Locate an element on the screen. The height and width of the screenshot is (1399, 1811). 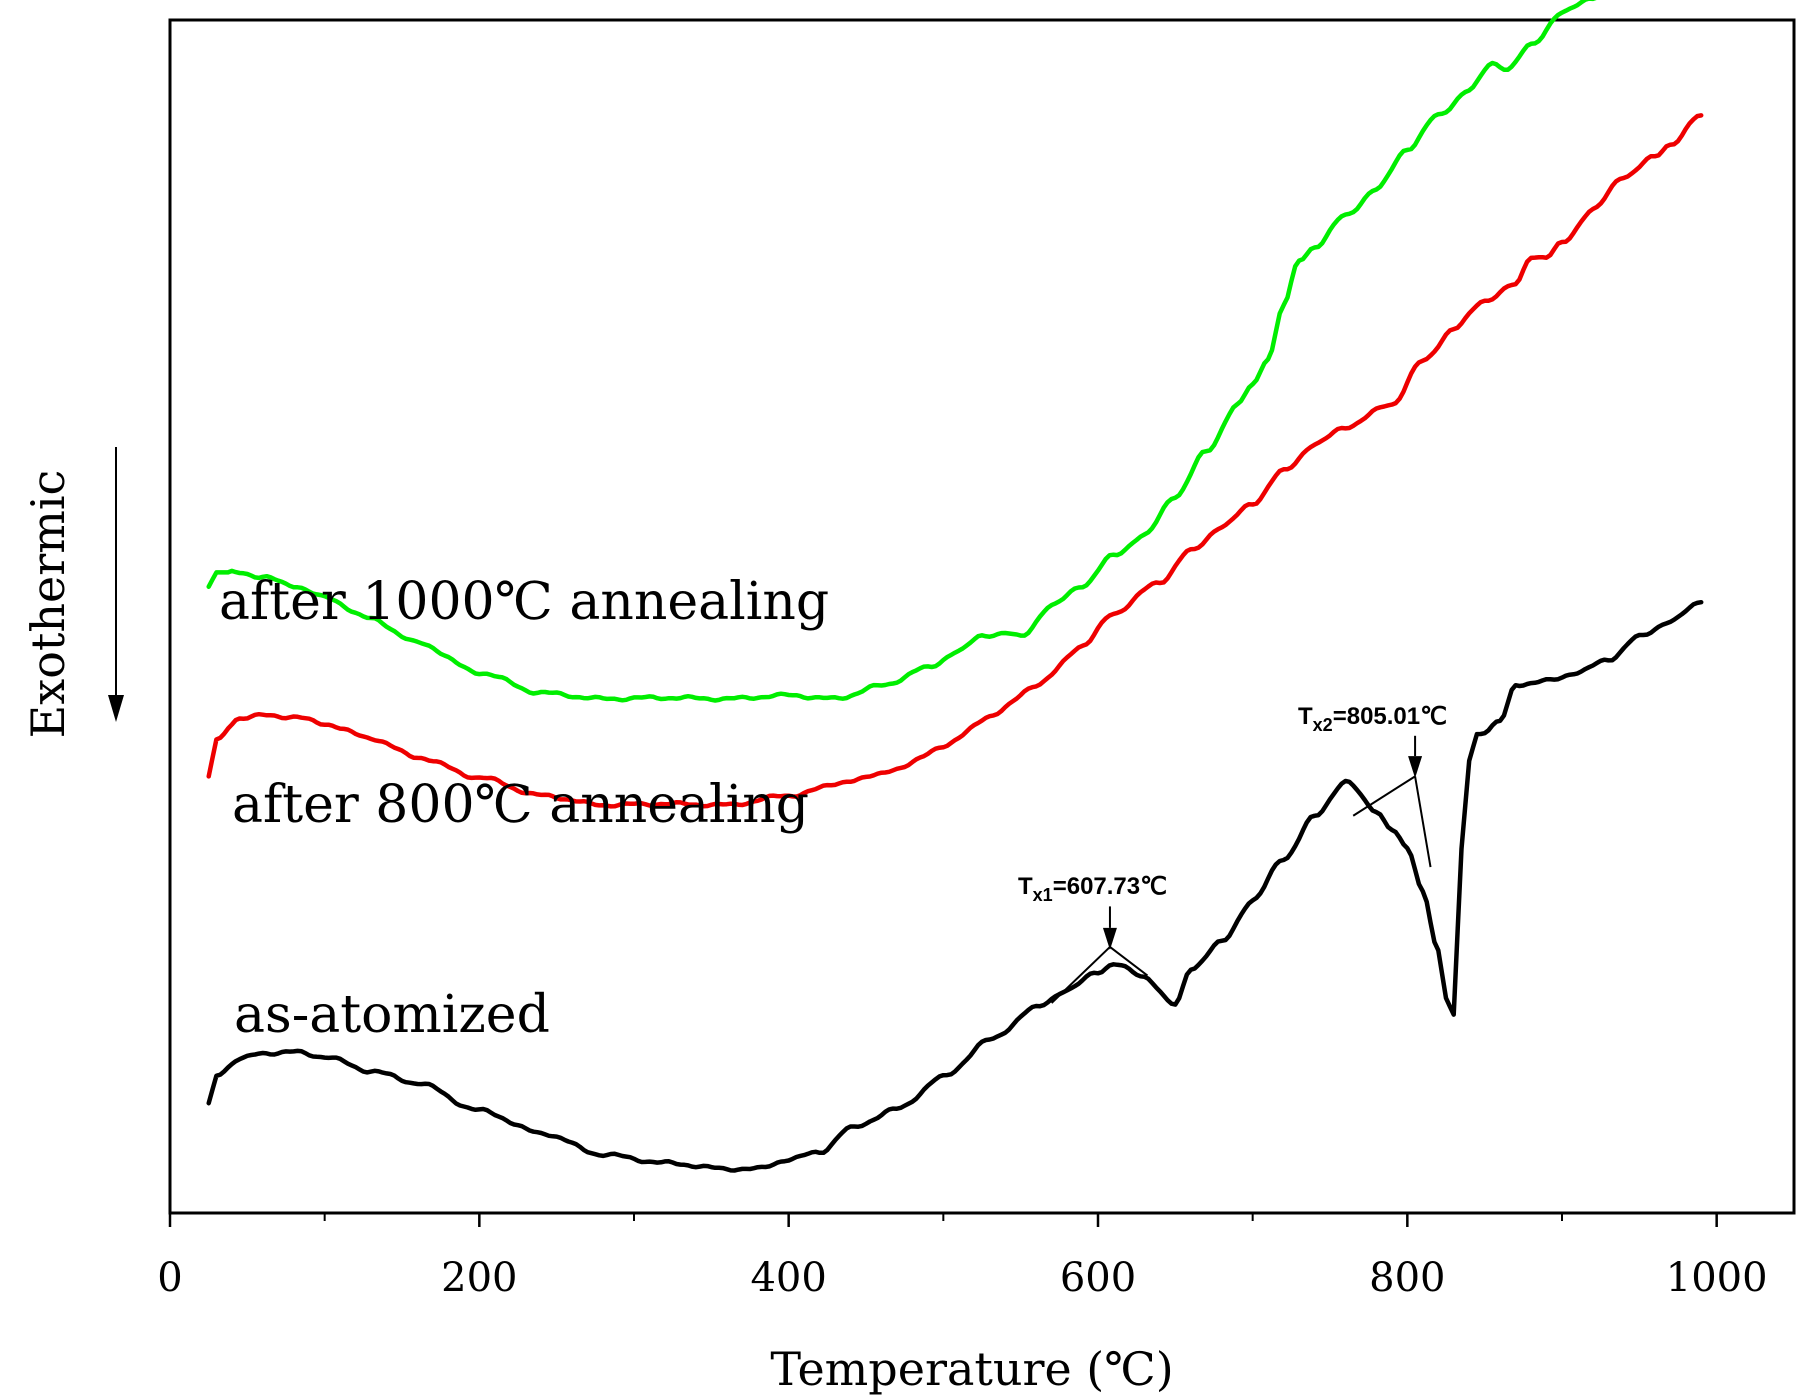
x-tick-label: 1000 is located at coordinates (1717, 1278).